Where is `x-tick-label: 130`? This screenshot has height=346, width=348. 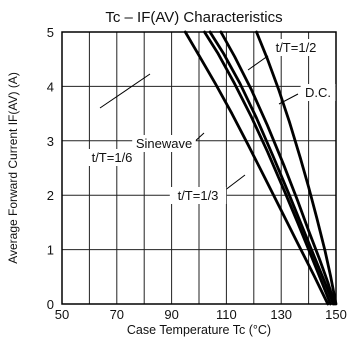 x-tick-label: 130 is located at coordinates (281, 314).